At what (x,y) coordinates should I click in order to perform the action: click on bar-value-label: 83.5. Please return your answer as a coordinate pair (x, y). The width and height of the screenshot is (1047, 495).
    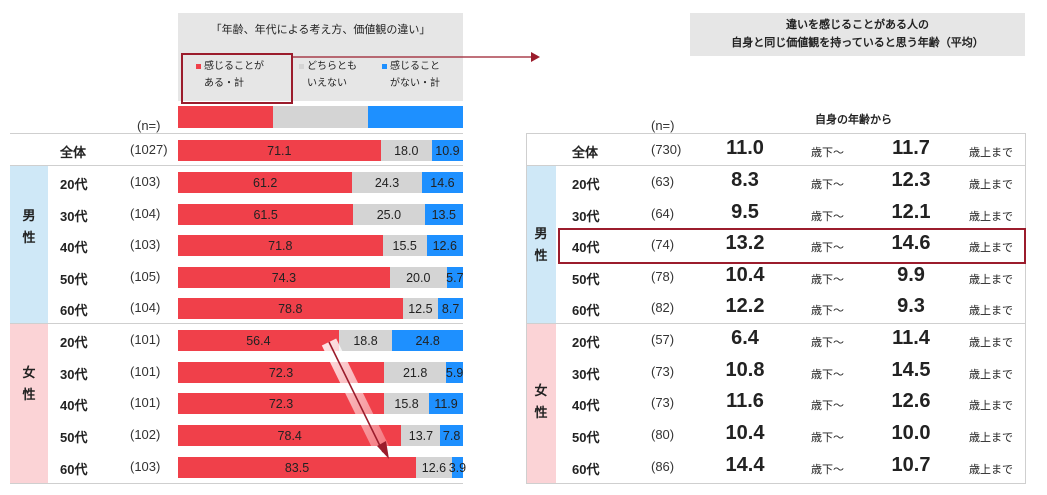
    Looking at the image, I should click on (297, 467).